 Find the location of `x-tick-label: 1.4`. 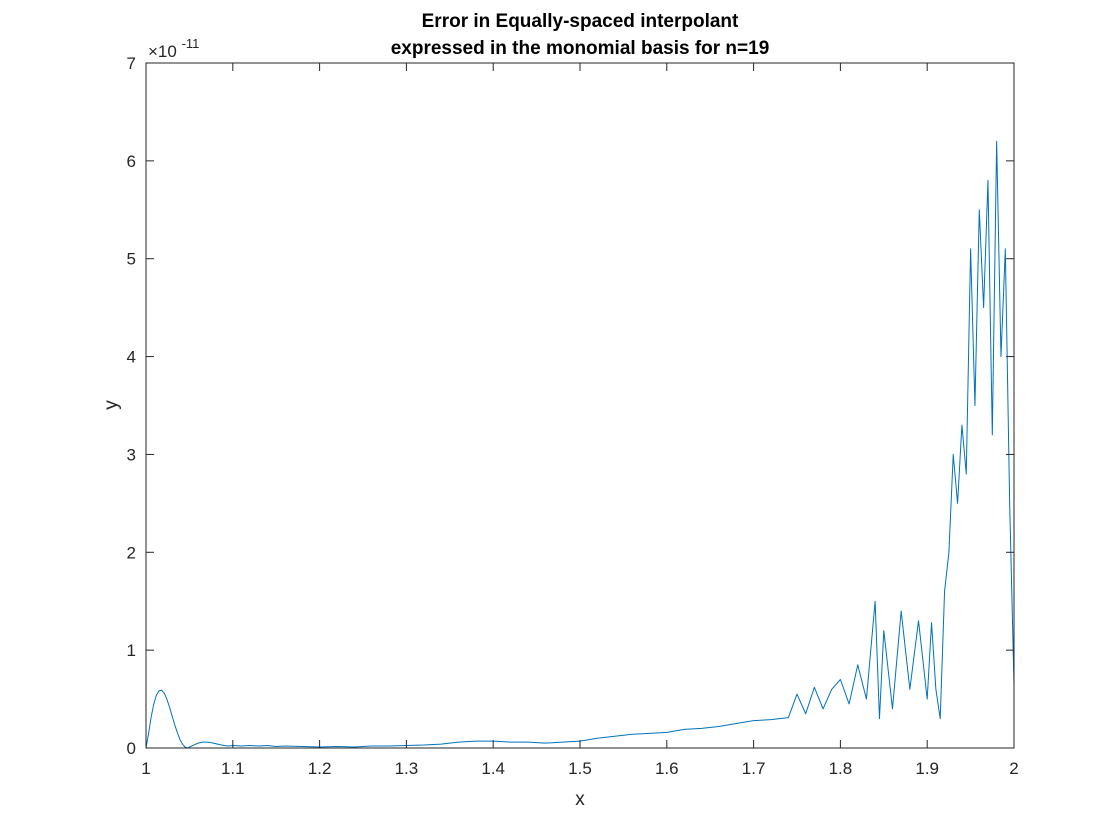

x-tick-label: 1.4 is located at coordinates (493, 768).